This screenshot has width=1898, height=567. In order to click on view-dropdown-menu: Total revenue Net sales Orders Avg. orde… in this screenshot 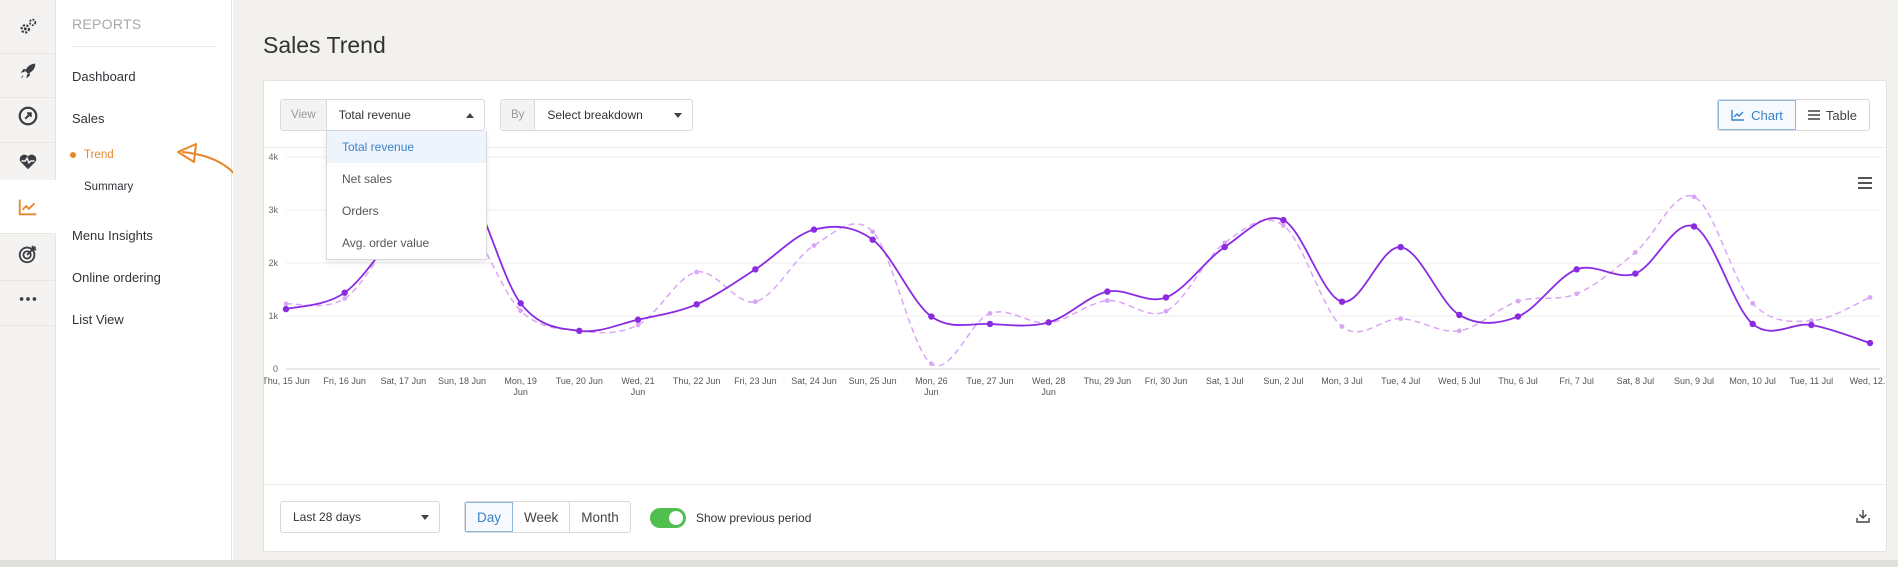, I will do `click(406, 195)`.